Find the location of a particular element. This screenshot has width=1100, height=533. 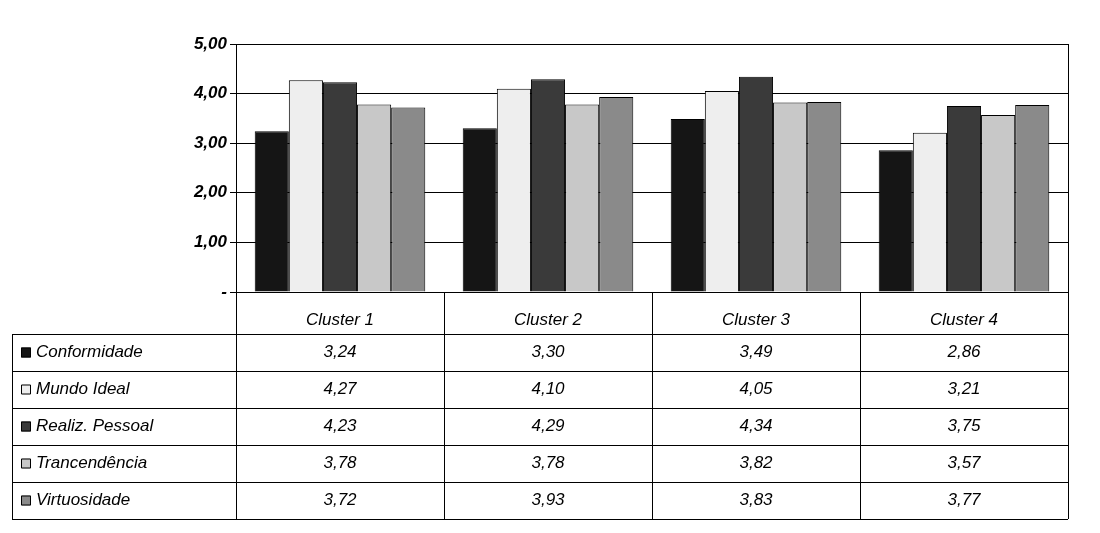

y-tick-label: 2,00 is located at coordinates (210, 192).